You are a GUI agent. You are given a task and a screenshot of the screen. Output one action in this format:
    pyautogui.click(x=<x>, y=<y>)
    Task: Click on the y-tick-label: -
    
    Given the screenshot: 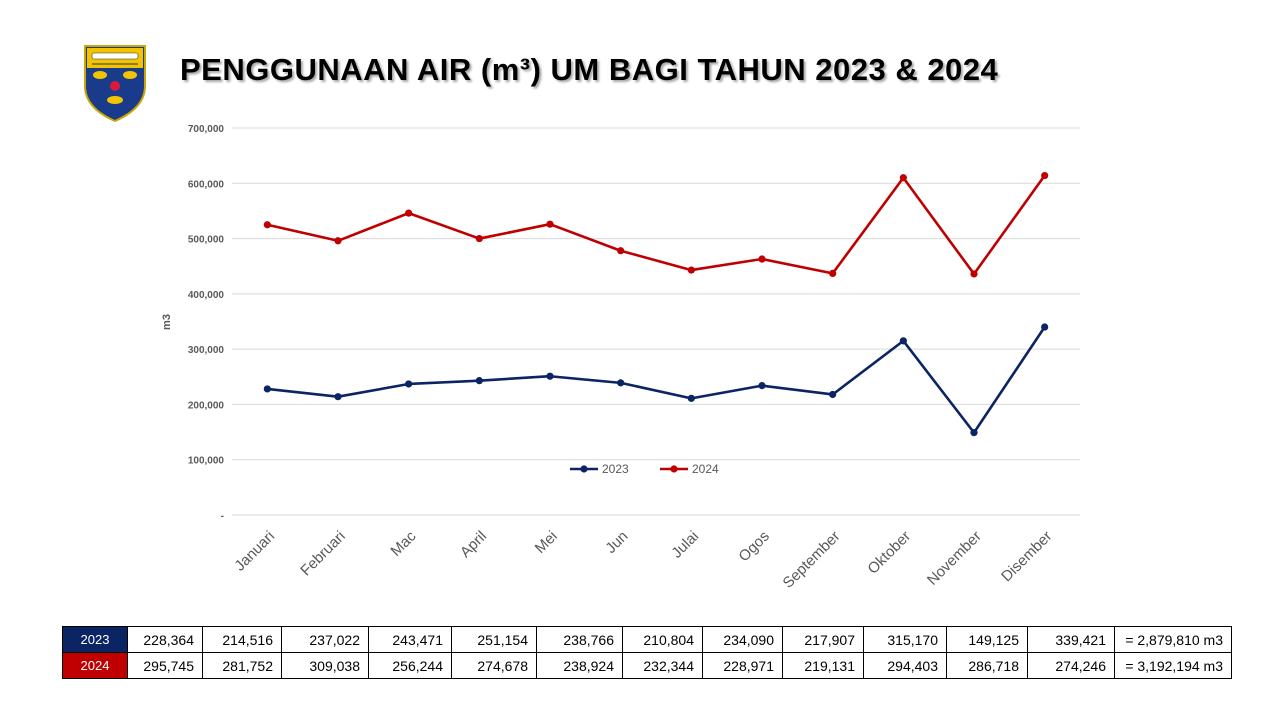 What is the action you would take?
    pyautogui.click(x=222, y=516)
    